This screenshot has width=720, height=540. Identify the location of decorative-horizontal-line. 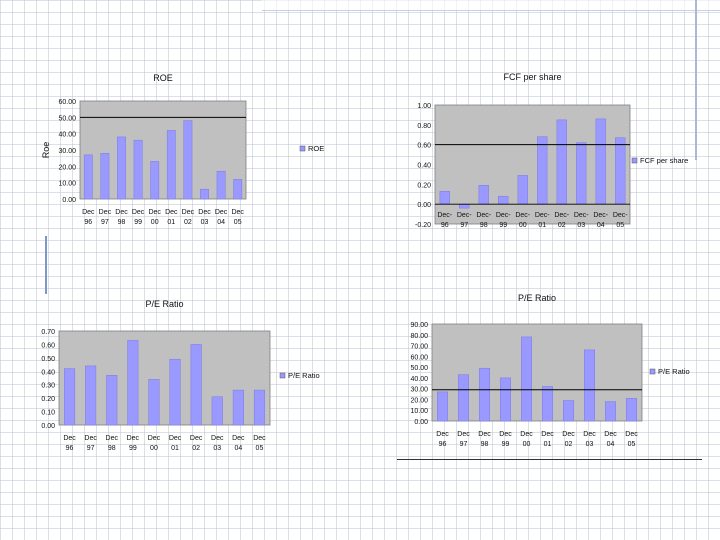
(549, 459).